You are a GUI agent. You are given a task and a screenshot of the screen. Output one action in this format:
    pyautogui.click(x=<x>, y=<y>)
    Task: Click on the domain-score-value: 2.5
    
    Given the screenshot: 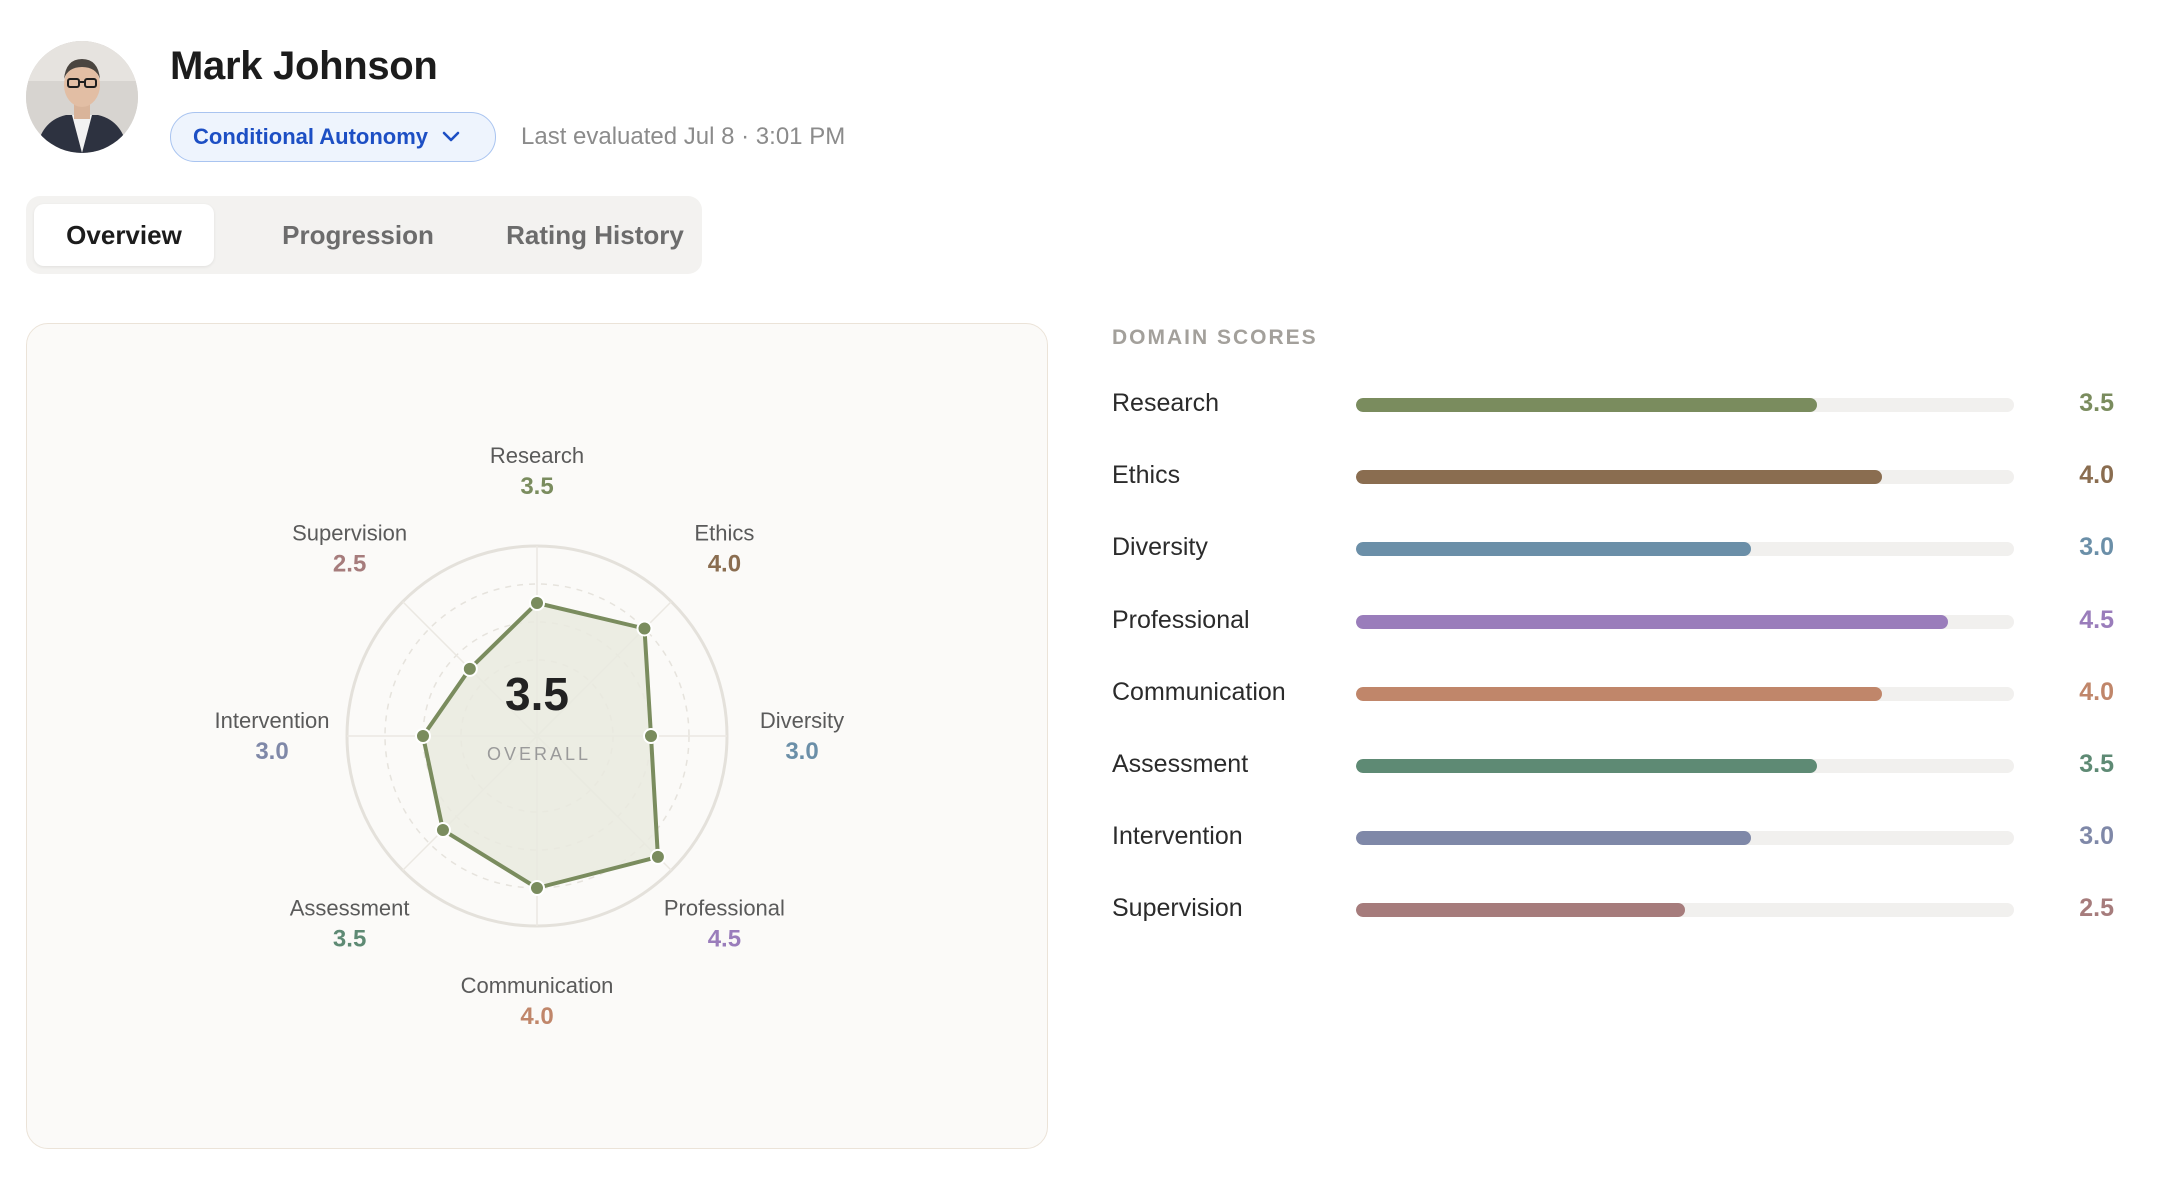 What is the action you would take?
    pyautogui.click(x=2096, y=908)
    